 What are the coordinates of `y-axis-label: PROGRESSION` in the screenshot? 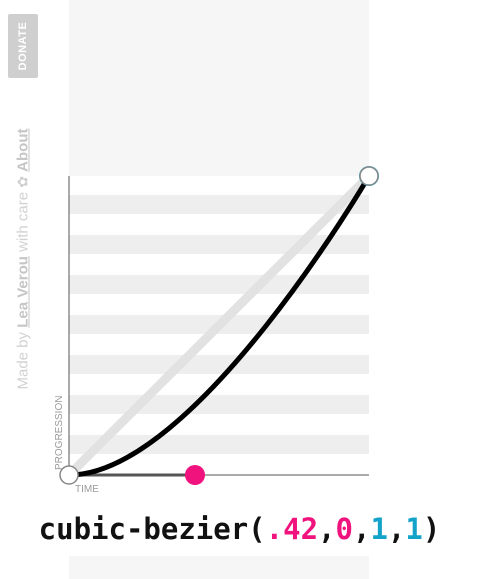 It's located at (59, 433).